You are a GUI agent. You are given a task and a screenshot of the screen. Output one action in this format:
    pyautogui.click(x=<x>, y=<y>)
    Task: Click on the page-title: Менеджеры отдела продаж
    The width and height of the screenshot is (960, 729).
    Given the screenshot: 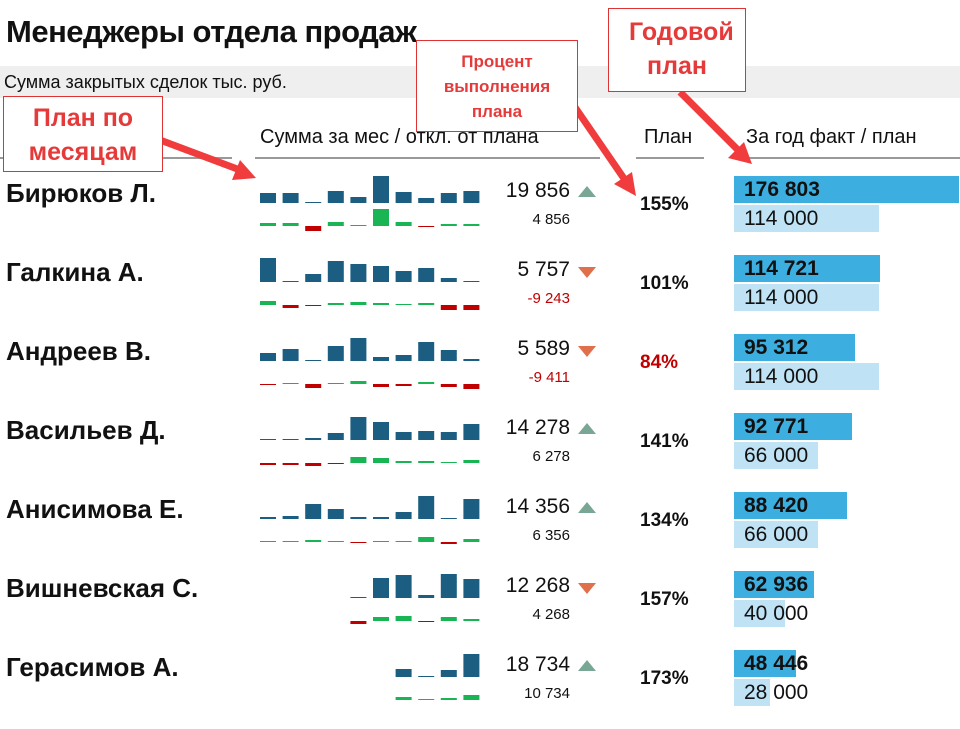 What is the action you would take?
    pyautogui.click(x=211, y=31)
    